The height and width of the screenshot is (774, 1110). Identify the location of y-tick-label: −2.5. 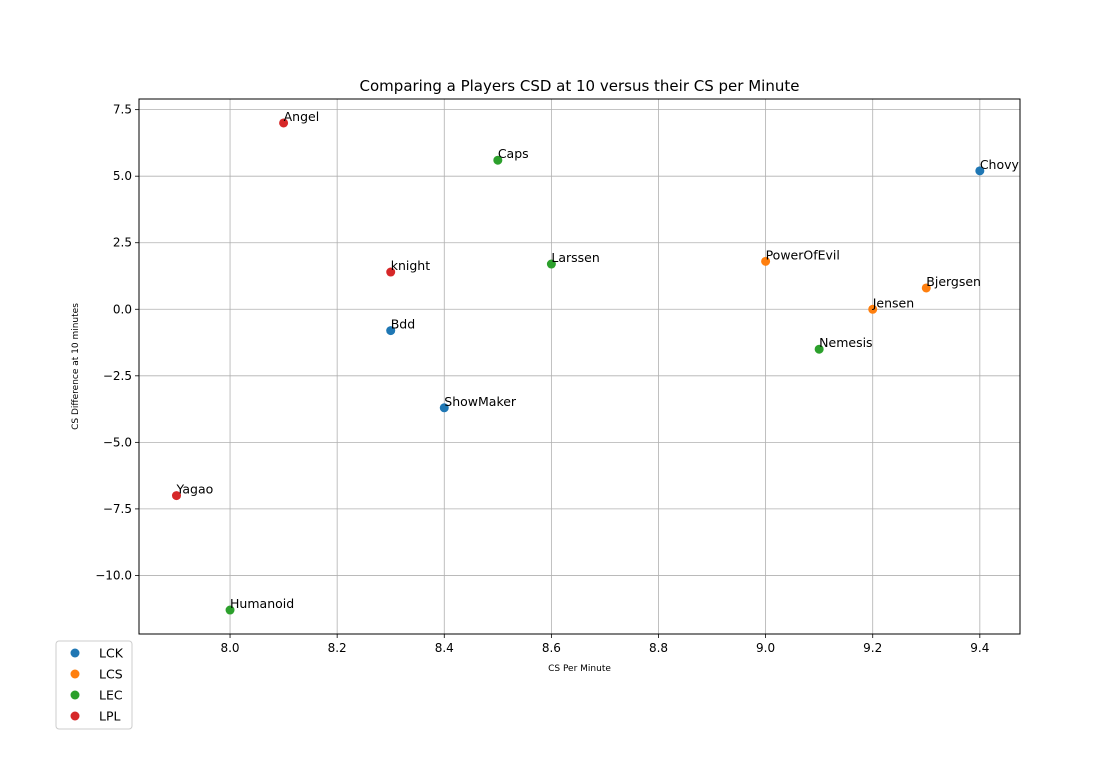
(117, 376).